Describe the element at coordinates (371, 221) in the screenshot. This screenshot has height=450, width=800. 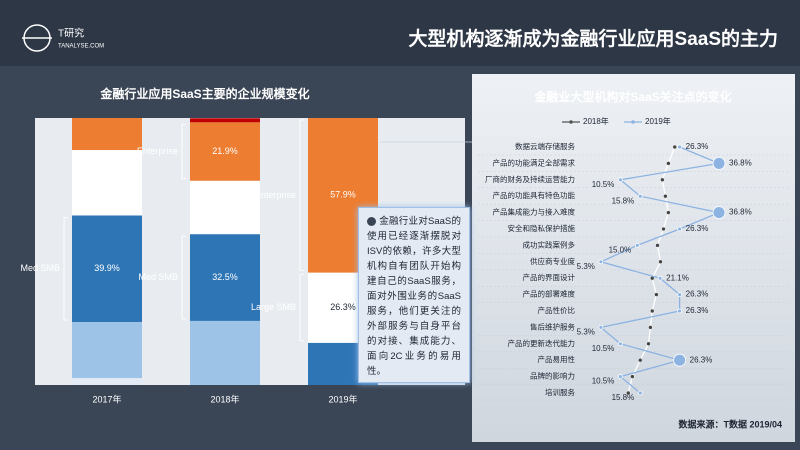
I see `bullet` at that location.